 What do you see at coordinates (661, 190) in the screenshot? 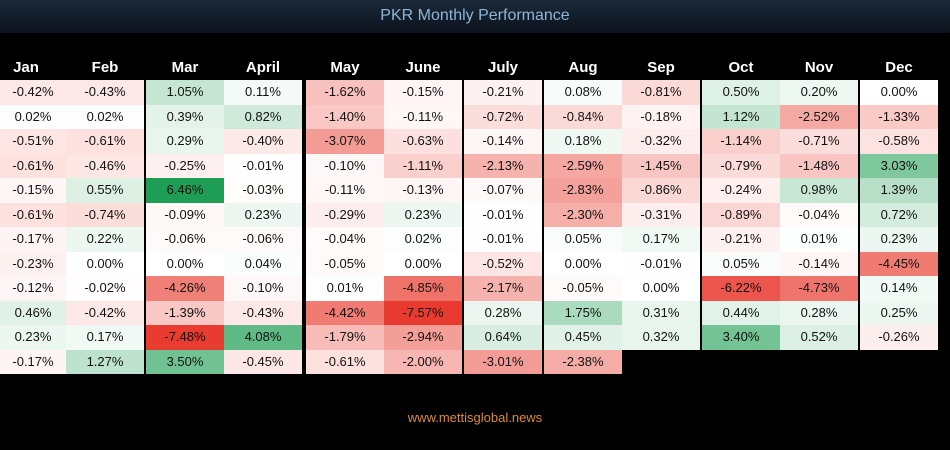
I see `heatmap-cell: -0.86%` at bounding box center [661, 190].